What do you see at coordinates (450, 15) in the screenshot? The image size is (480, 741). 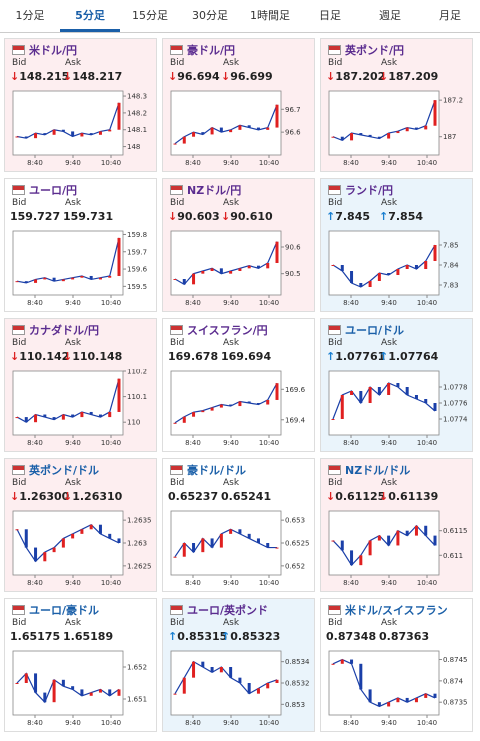 I see `tab: 月足` at bounding box center [450, 15].